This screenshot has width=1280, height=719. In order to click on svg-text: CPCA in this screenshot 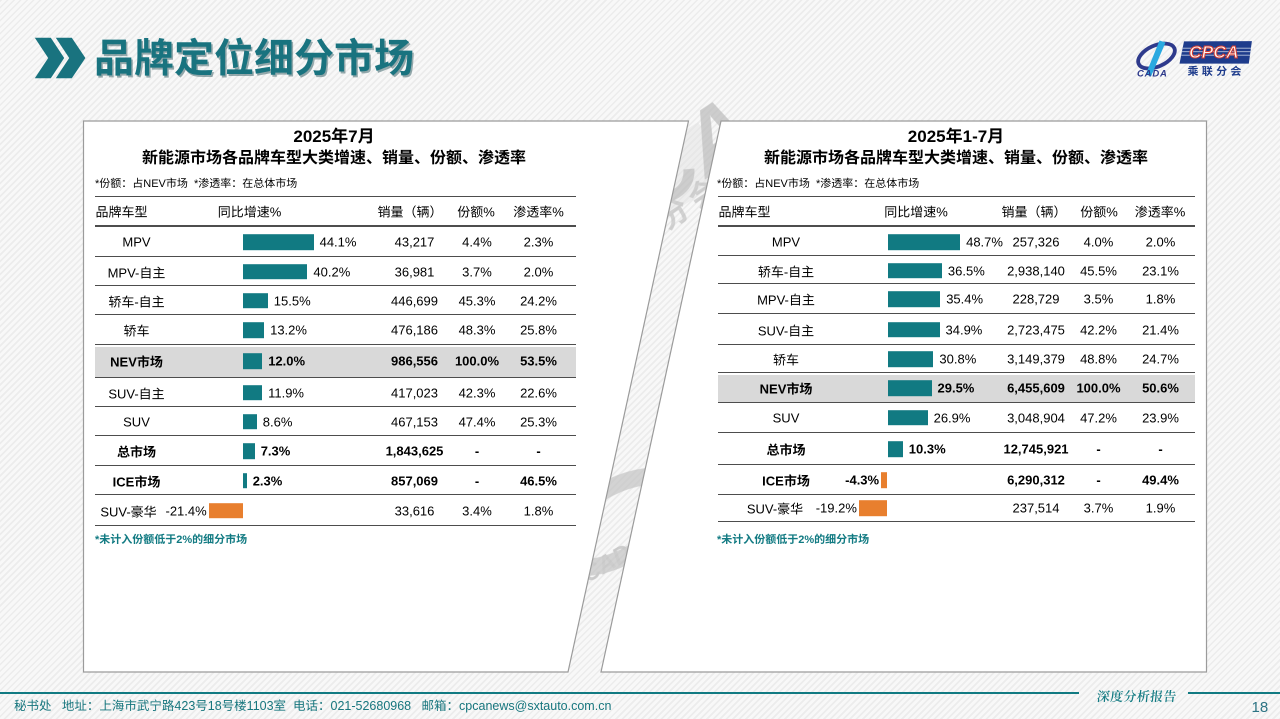, I will do `click(1214, 52)`.